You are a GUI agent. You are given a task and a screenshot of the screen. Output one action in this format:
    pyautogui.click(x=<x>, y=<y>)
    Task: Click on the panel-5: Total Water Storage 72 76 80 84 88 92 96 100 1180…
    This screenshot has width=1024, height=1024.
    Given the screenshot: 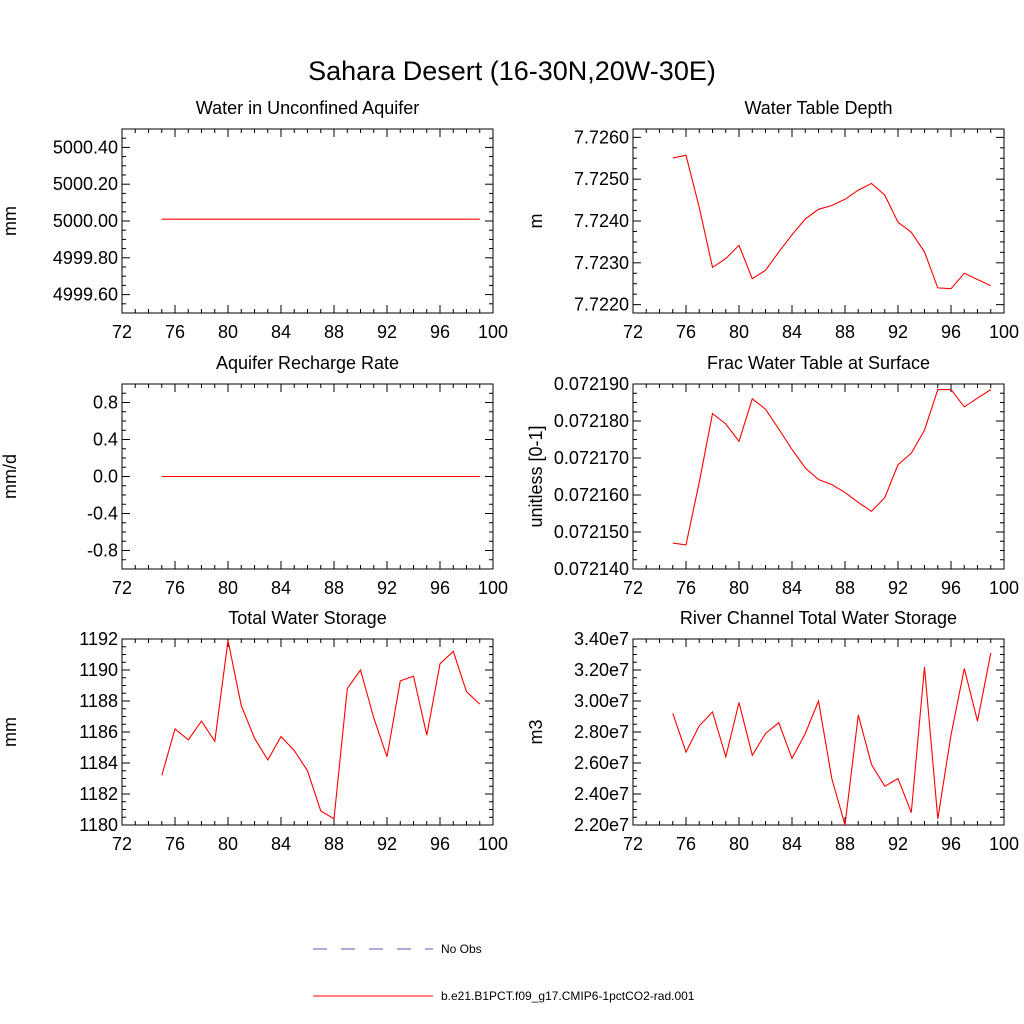 What is the action you would take?
    pyautogui.click(x=254, y=731)
    